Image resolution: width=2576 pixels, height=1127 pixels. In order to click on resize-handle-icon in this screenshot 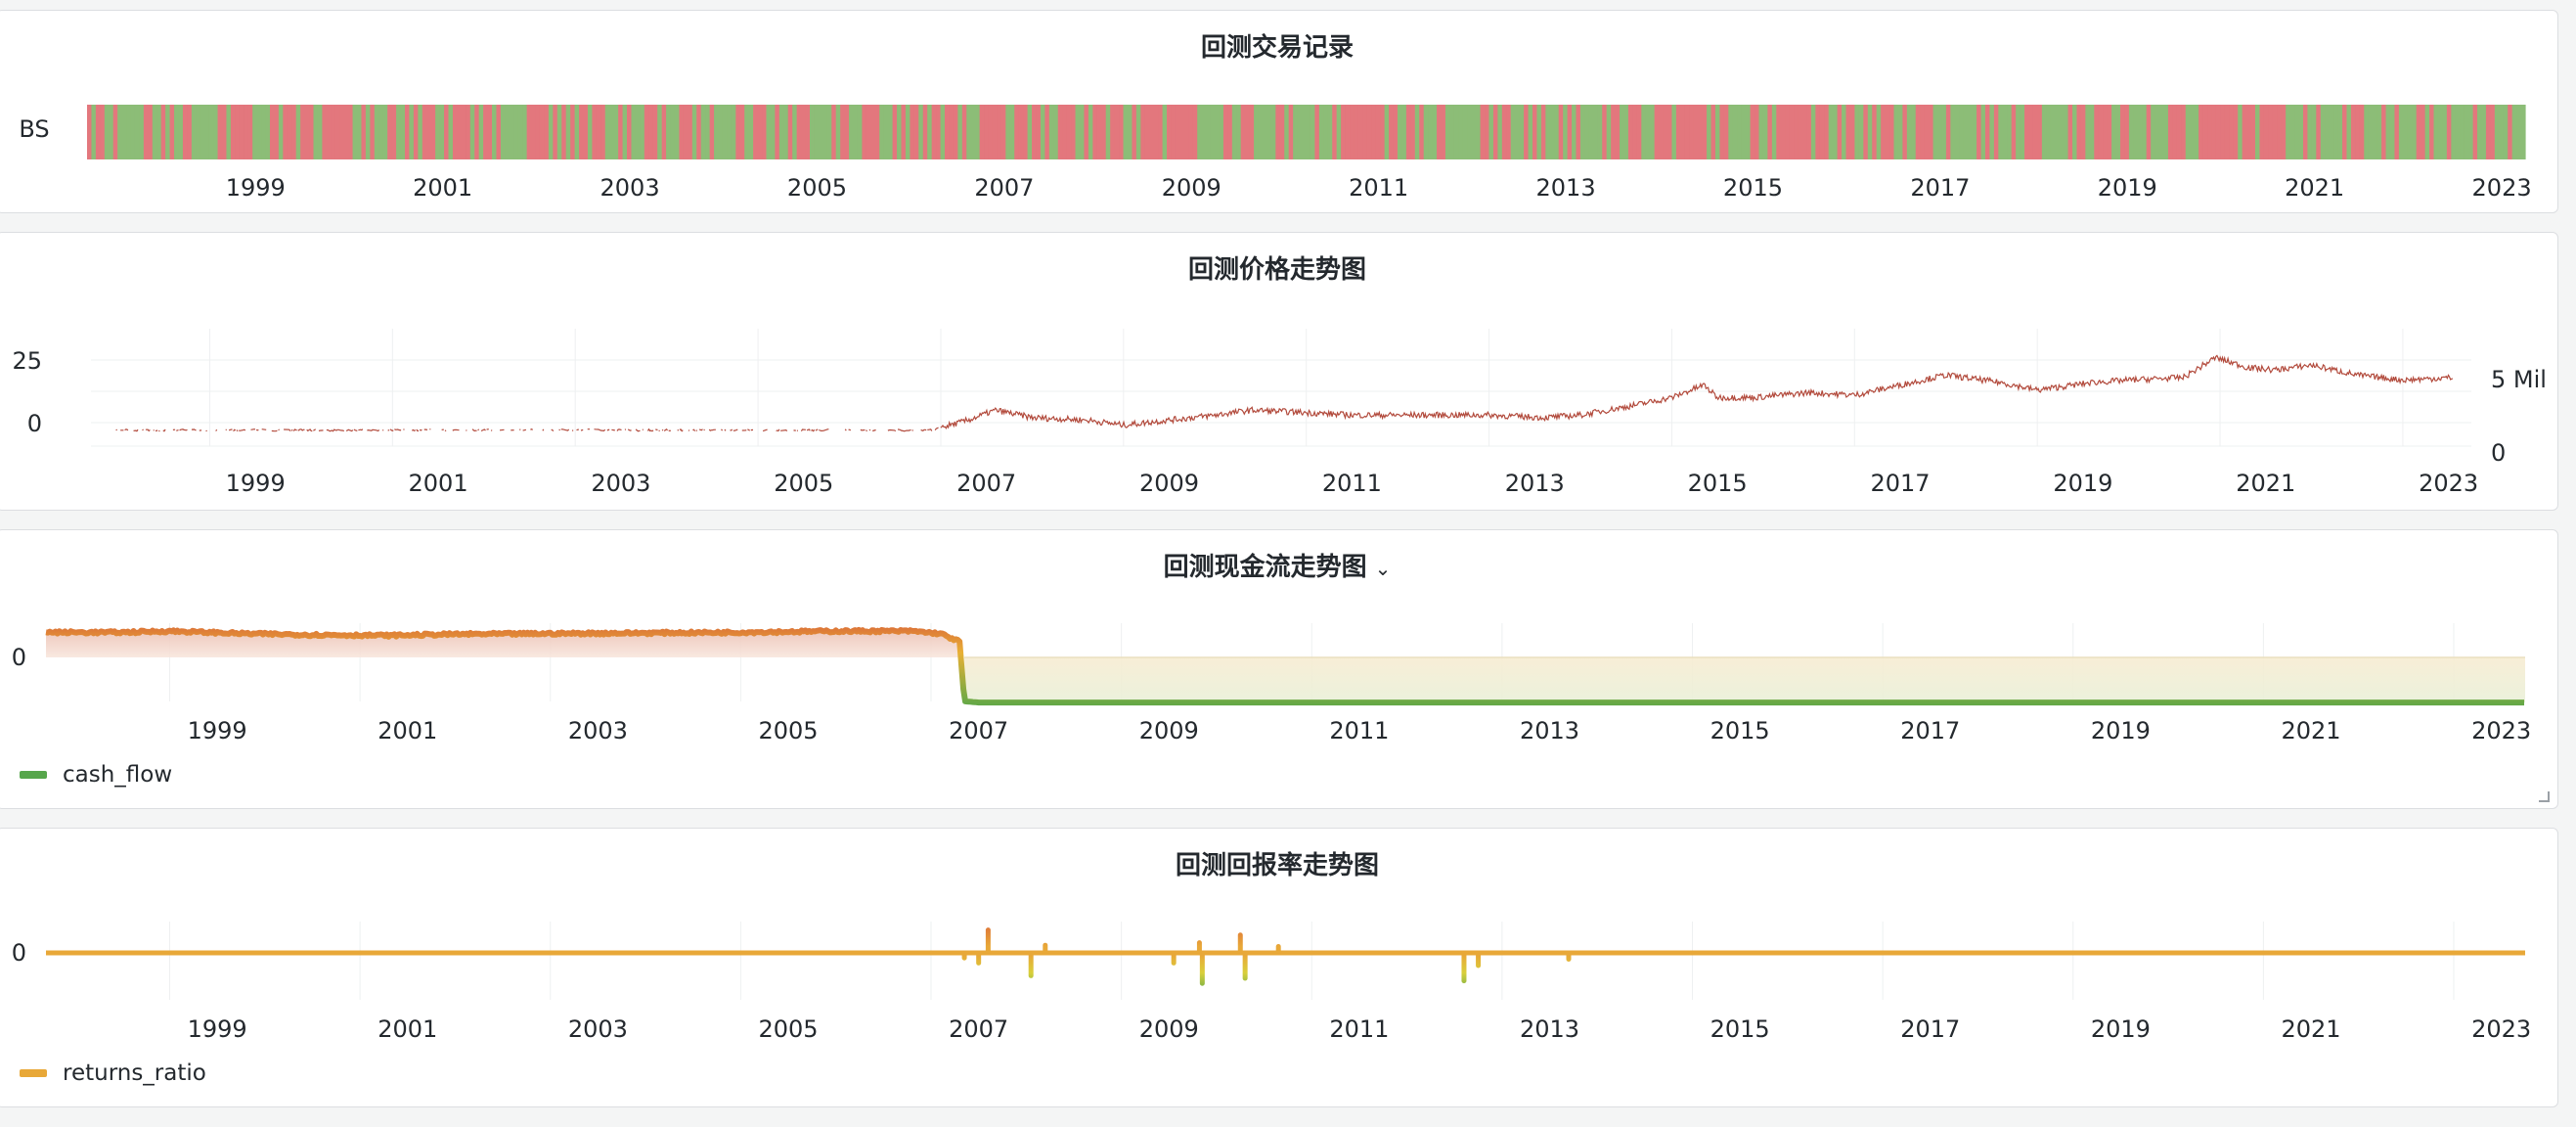, I will do `click(2544, 796)`.